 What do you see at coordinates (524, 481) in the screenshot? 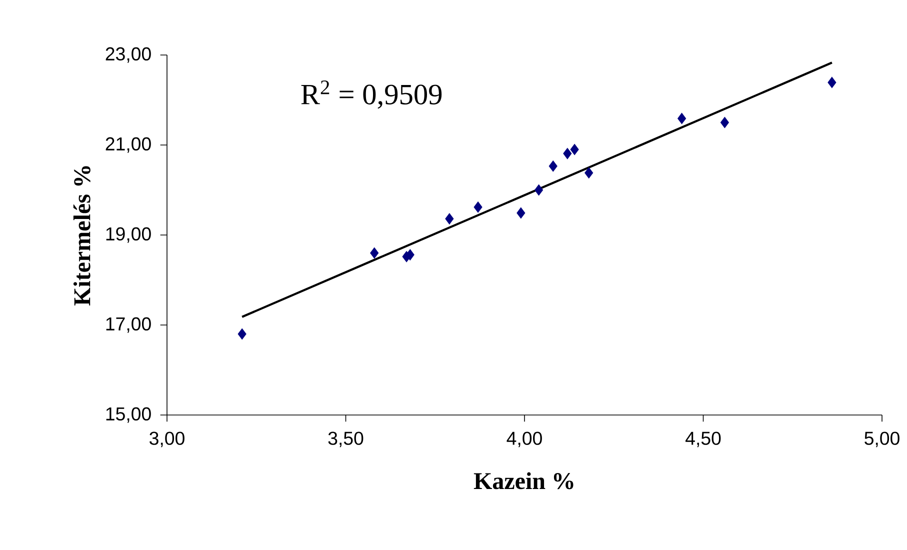
I see `x-axis-title: Kazein %` at bounding box center [524, 481].